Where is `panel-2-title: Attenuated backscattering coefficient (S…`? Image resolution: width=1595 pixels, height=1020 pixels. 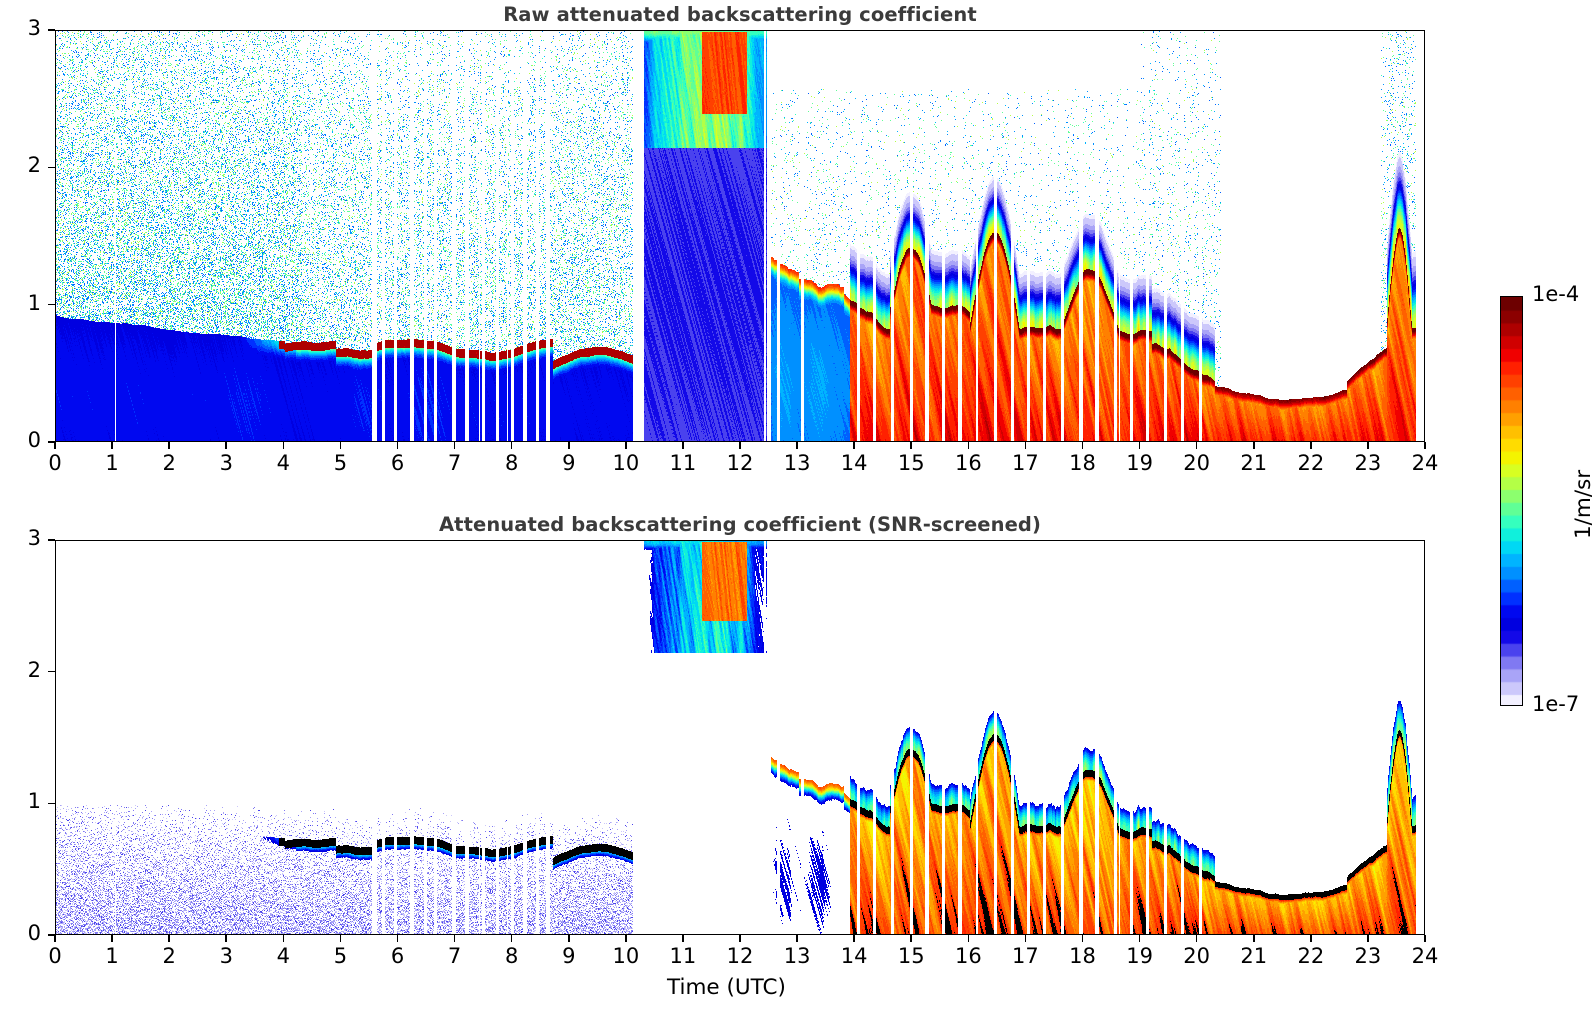
panel-2-title: Attenuated backscattering coefficient (S… is located at coordinates (740, 524).